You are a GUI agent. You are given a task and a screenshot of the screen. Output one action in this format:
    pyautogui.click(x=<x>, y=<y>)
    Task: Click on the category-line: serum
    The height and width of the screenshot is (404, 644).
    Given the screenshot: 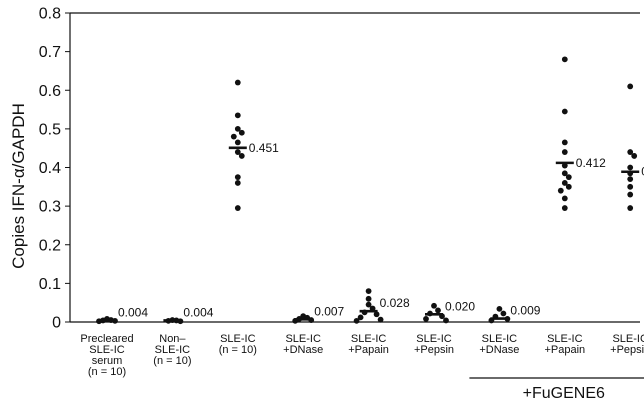 What is the action you would take?
    pyautogui.click(x=107, y=361)
    